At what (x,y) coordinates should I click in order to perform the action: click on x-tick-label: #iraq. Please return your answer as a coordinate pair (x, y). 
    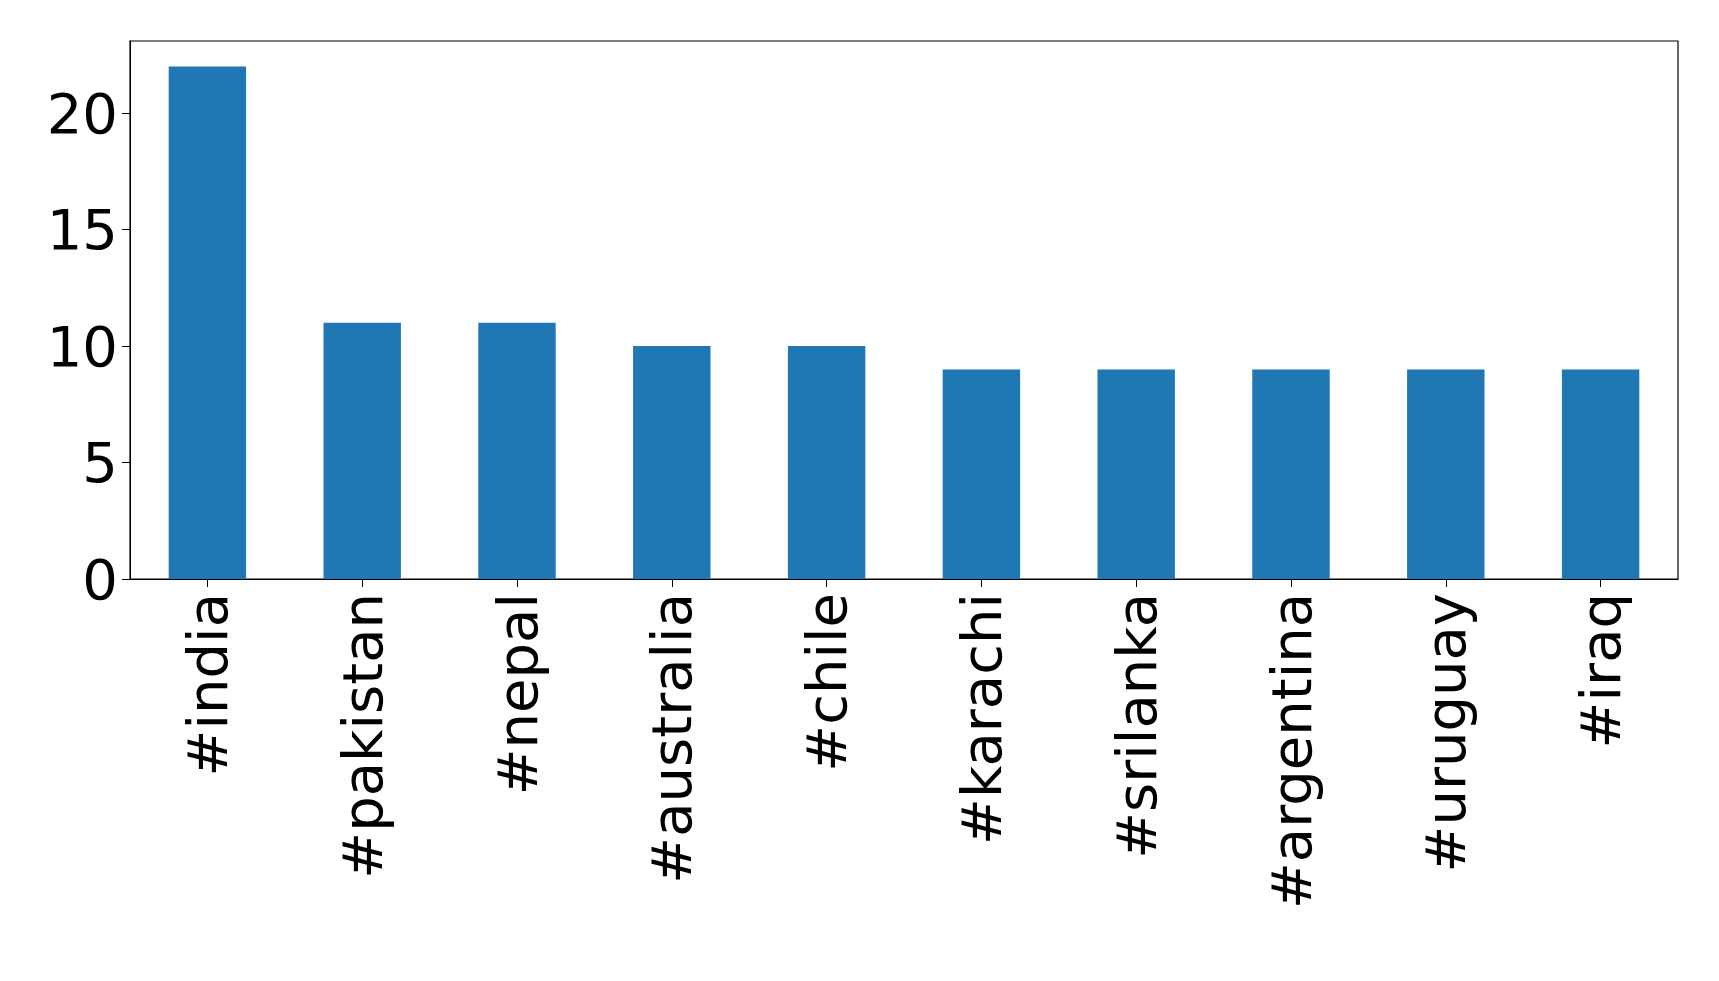
    Looking at the image, I should click on (1601, 671).